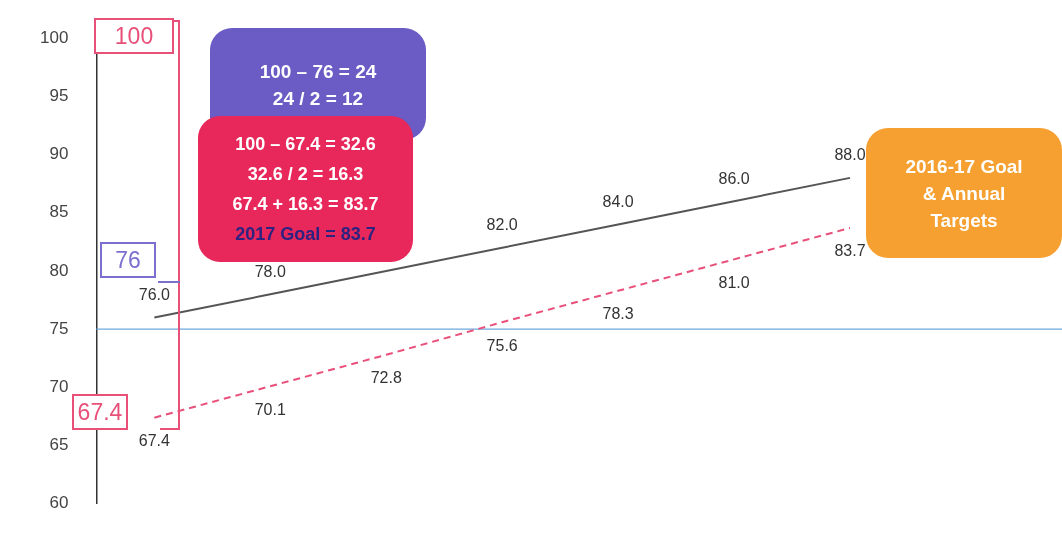 This screenshot has height=542, width=1062. I want to click on annotation: 2016-17 Goal & Annual Targets, so click(964, 193).